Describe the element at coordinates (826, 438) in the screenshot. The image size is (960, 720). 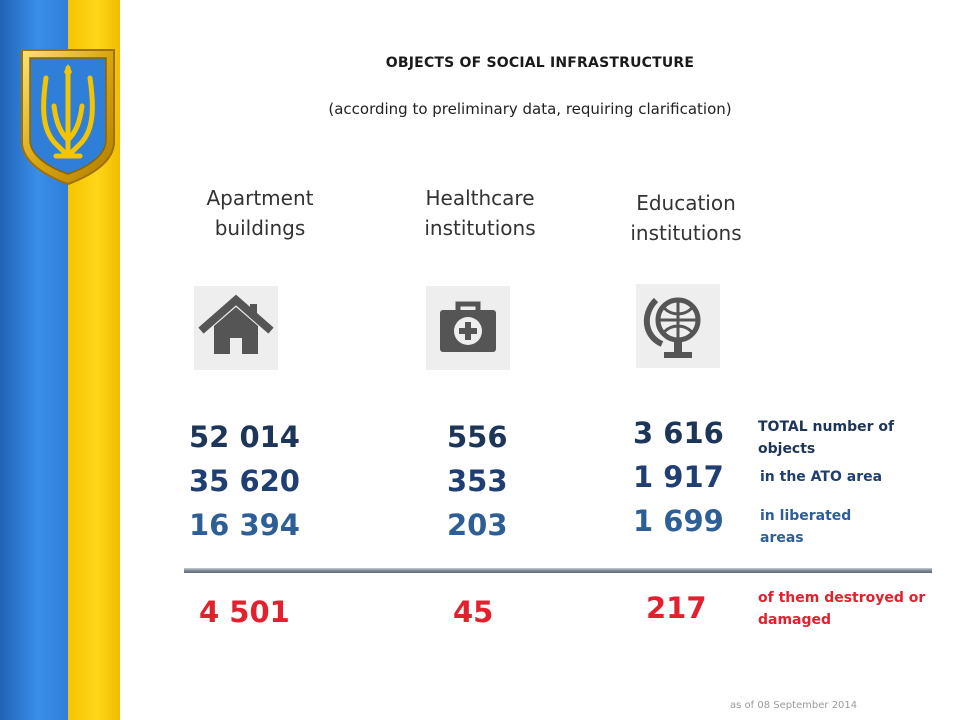
I see `legend-total-label: TOTAL number of objects` at that location.